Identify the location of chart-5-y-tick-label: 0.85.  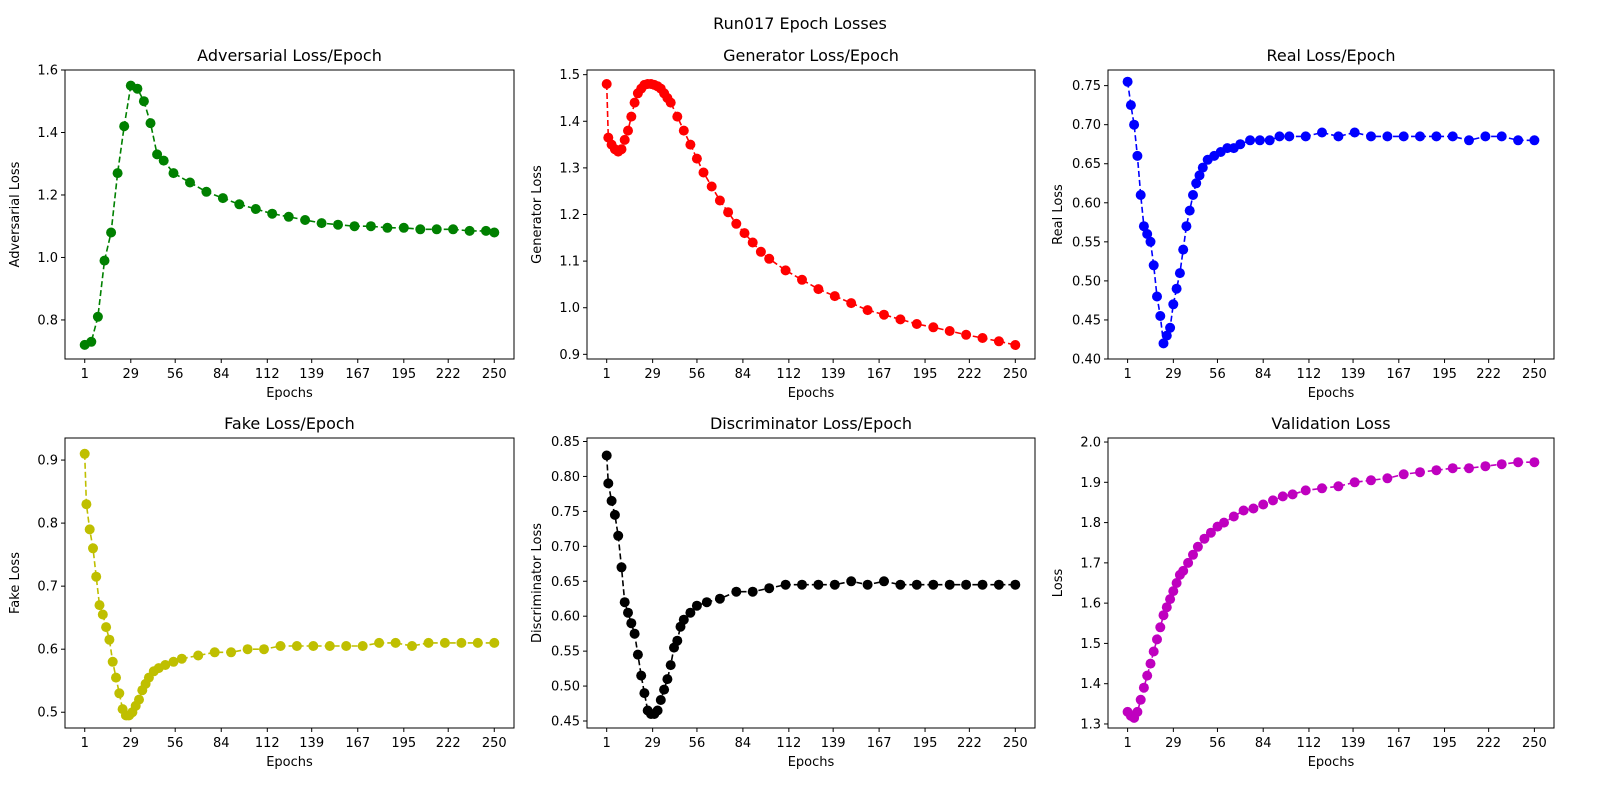
(565, 442).